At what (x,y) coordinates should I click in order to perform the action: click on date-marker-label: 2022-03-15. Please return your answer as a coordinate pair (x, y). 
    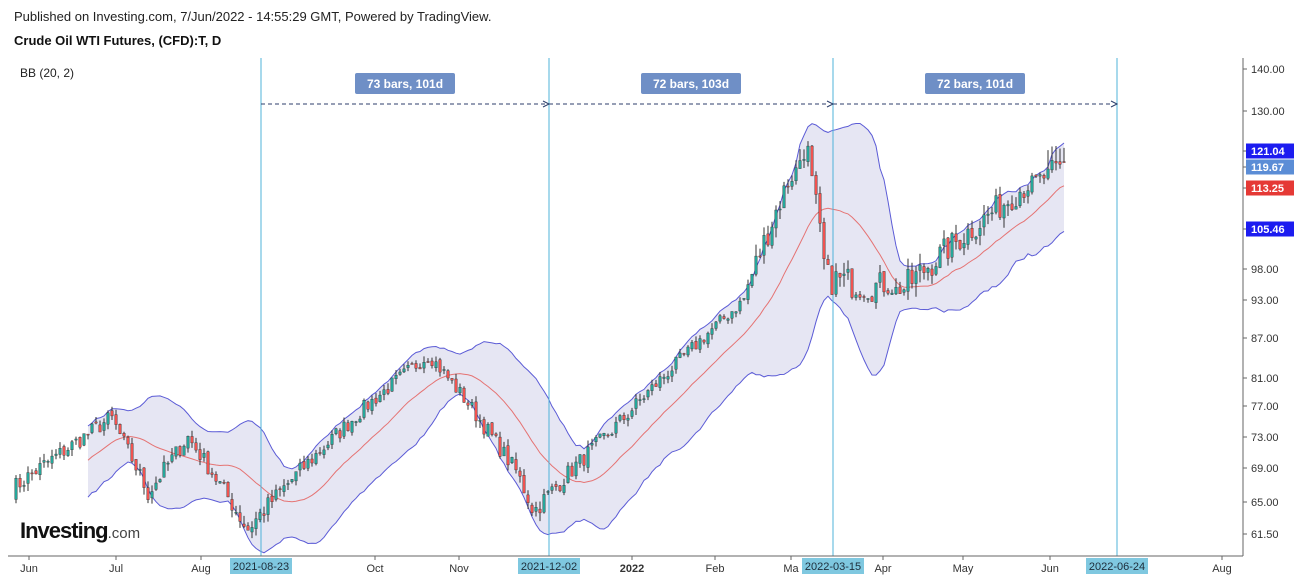
    Looking at the image, I should click on (833, 567).